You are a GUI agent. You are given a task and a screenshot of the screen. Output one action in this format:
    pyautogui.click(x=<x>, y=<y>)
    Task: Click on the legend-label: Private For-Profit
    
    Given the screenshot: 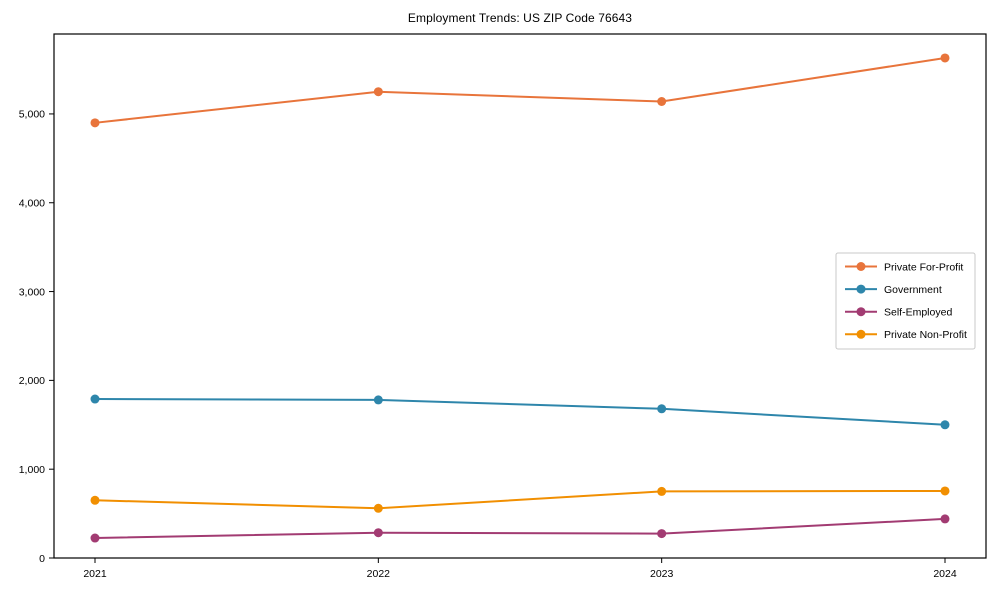 What is the action you would take?
    pyautogui.click(x=923, y=267)
    